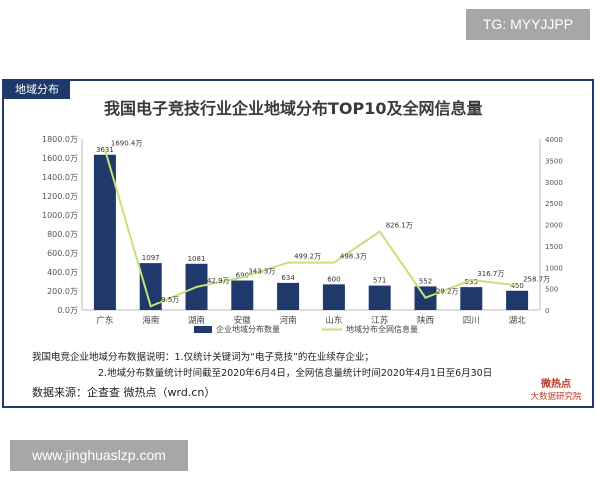  I want to click on corner-tag: 地域分布, so click(37, 90).